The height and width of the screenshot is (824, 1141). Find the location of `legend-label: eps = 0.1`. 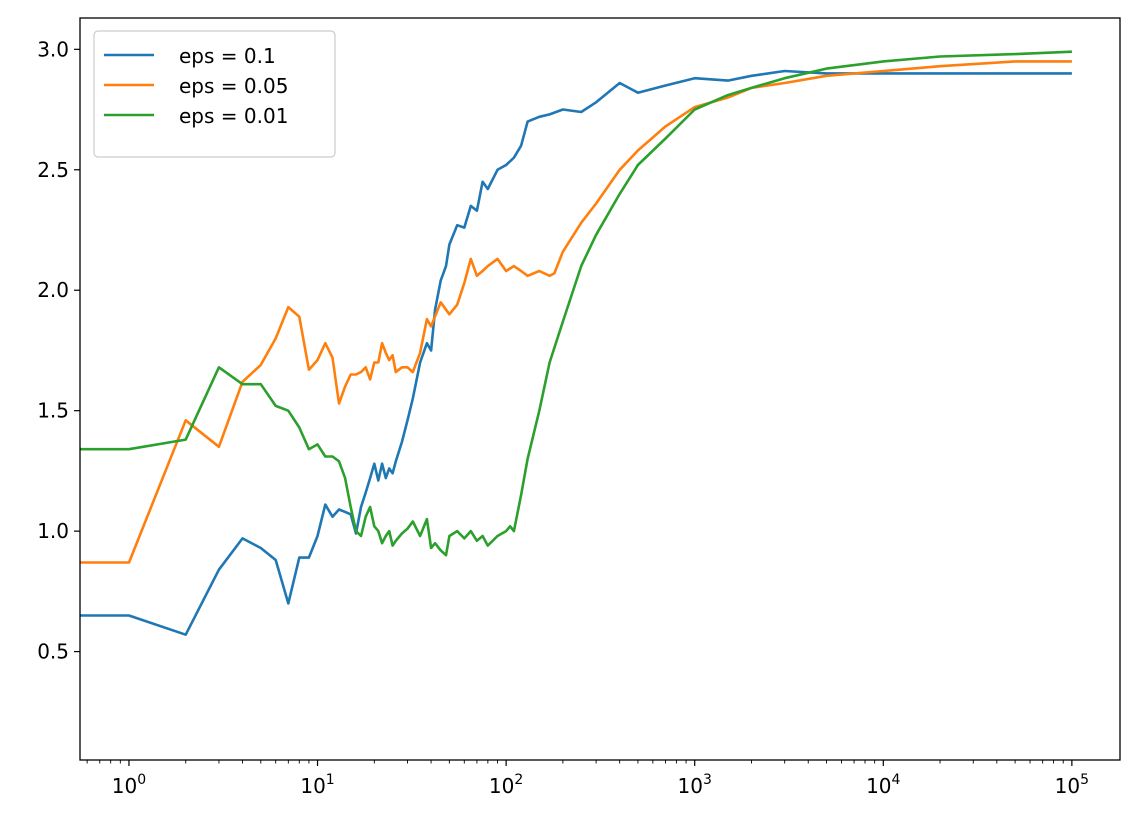

legend-label: eps = 0.1 is located at coordinates (227, 56).